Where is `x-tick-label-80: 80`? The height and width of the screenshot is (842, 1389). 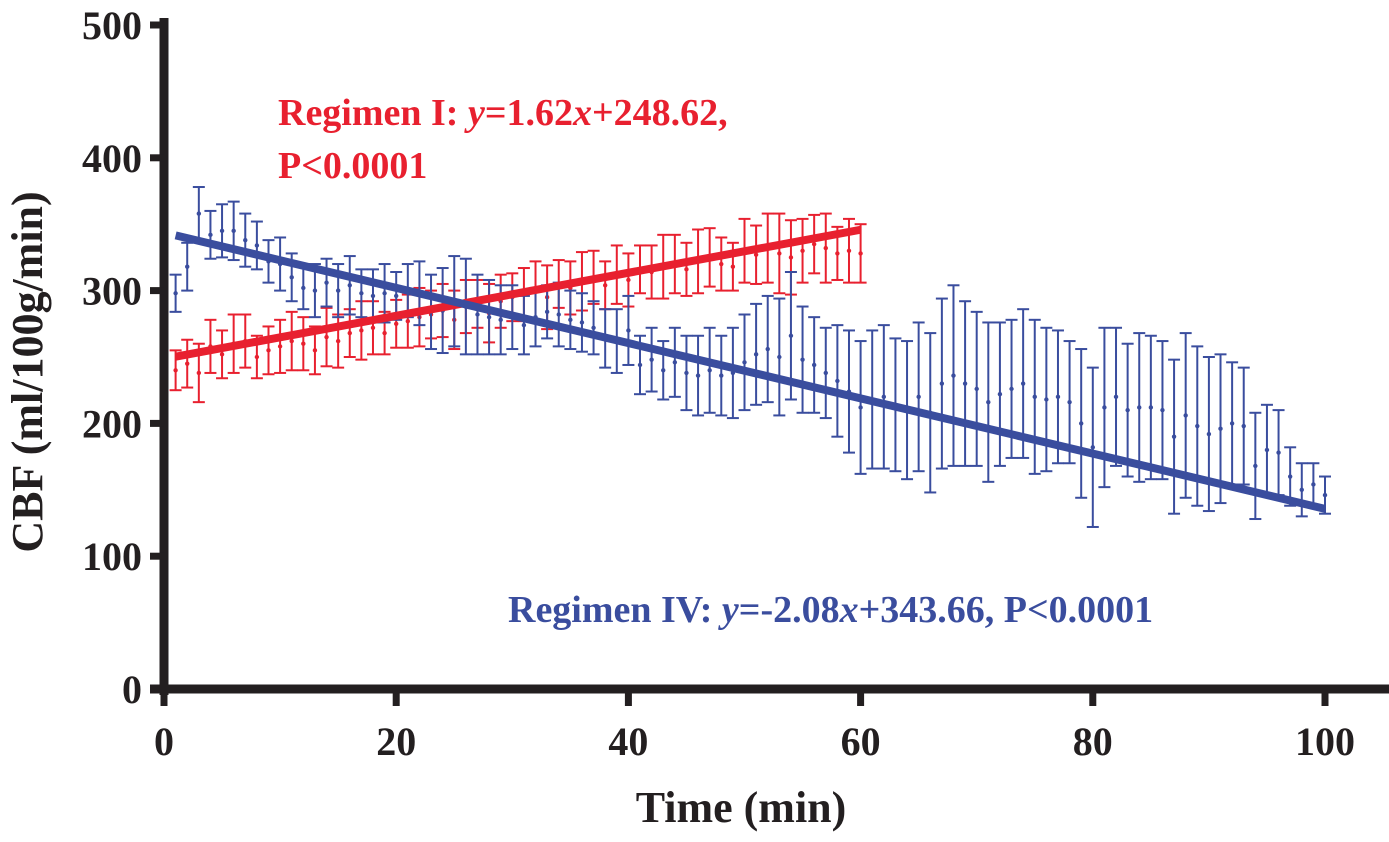 x-tick-label-80: 80 is located at coordinates (1093, 741).